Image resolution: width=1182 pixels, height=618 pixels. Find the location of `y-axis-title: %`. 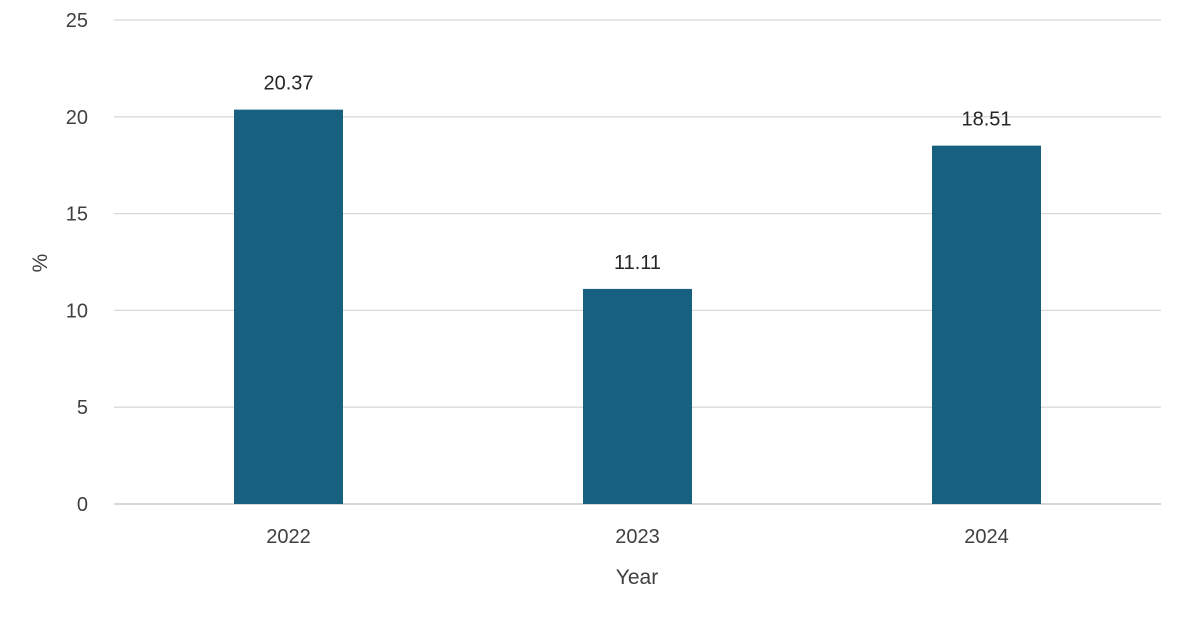

y-axis-title: % is located at coordinates (40, 263).